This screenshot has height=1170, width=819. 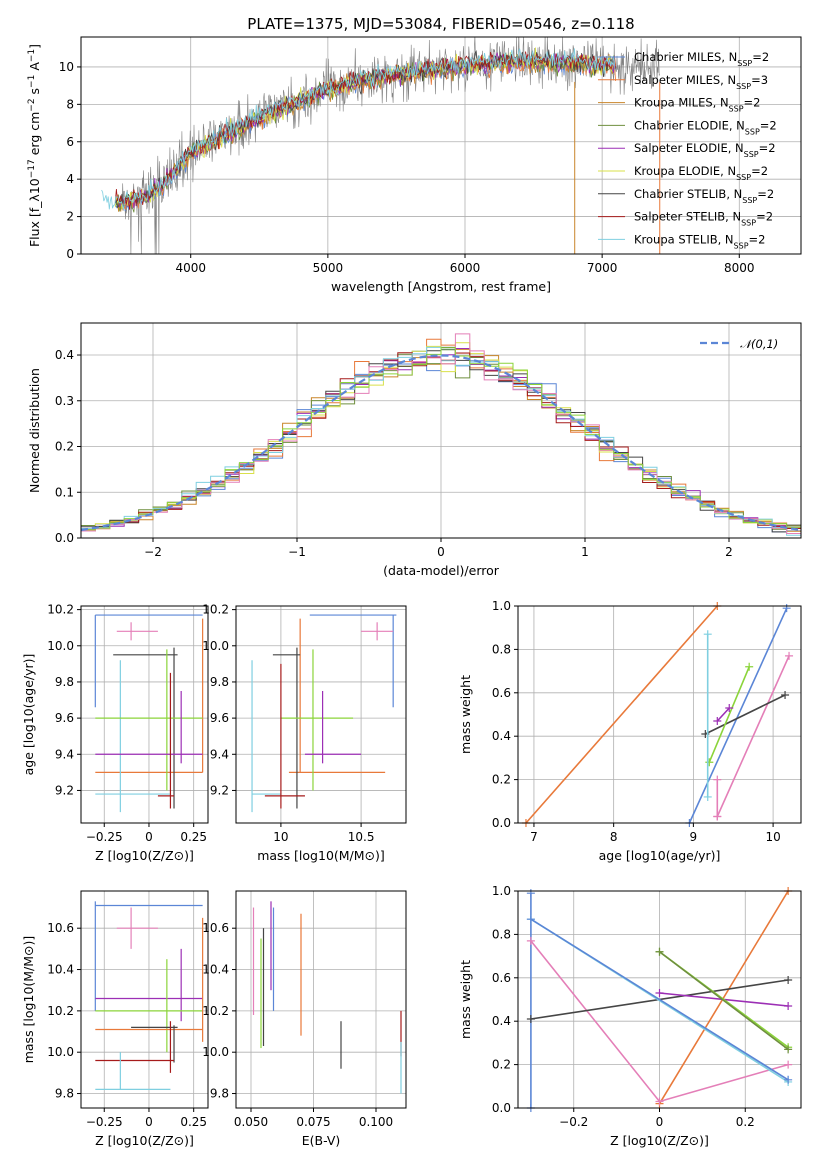 I want to click on x-tick-label: 10, so click(x=772, y=837).